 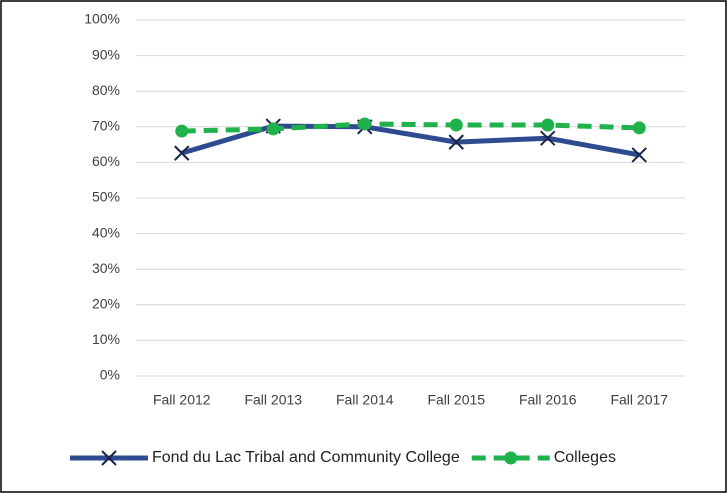 I want to click on y-tick-label: 0%, so click(x=110, y=375).